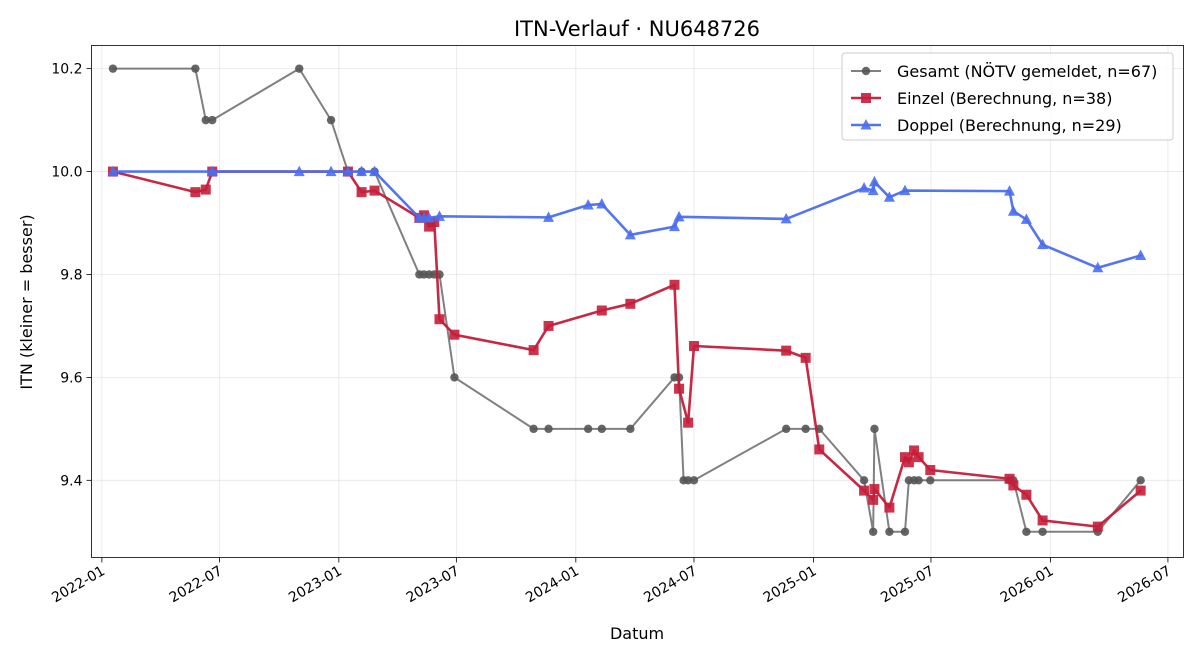 Image resolution: width=1200 pixels, height=664 pixels. Describe the element at coordinates (552, 584) in the screenshot. I see `x-tick-label: 2024-01` at that location.